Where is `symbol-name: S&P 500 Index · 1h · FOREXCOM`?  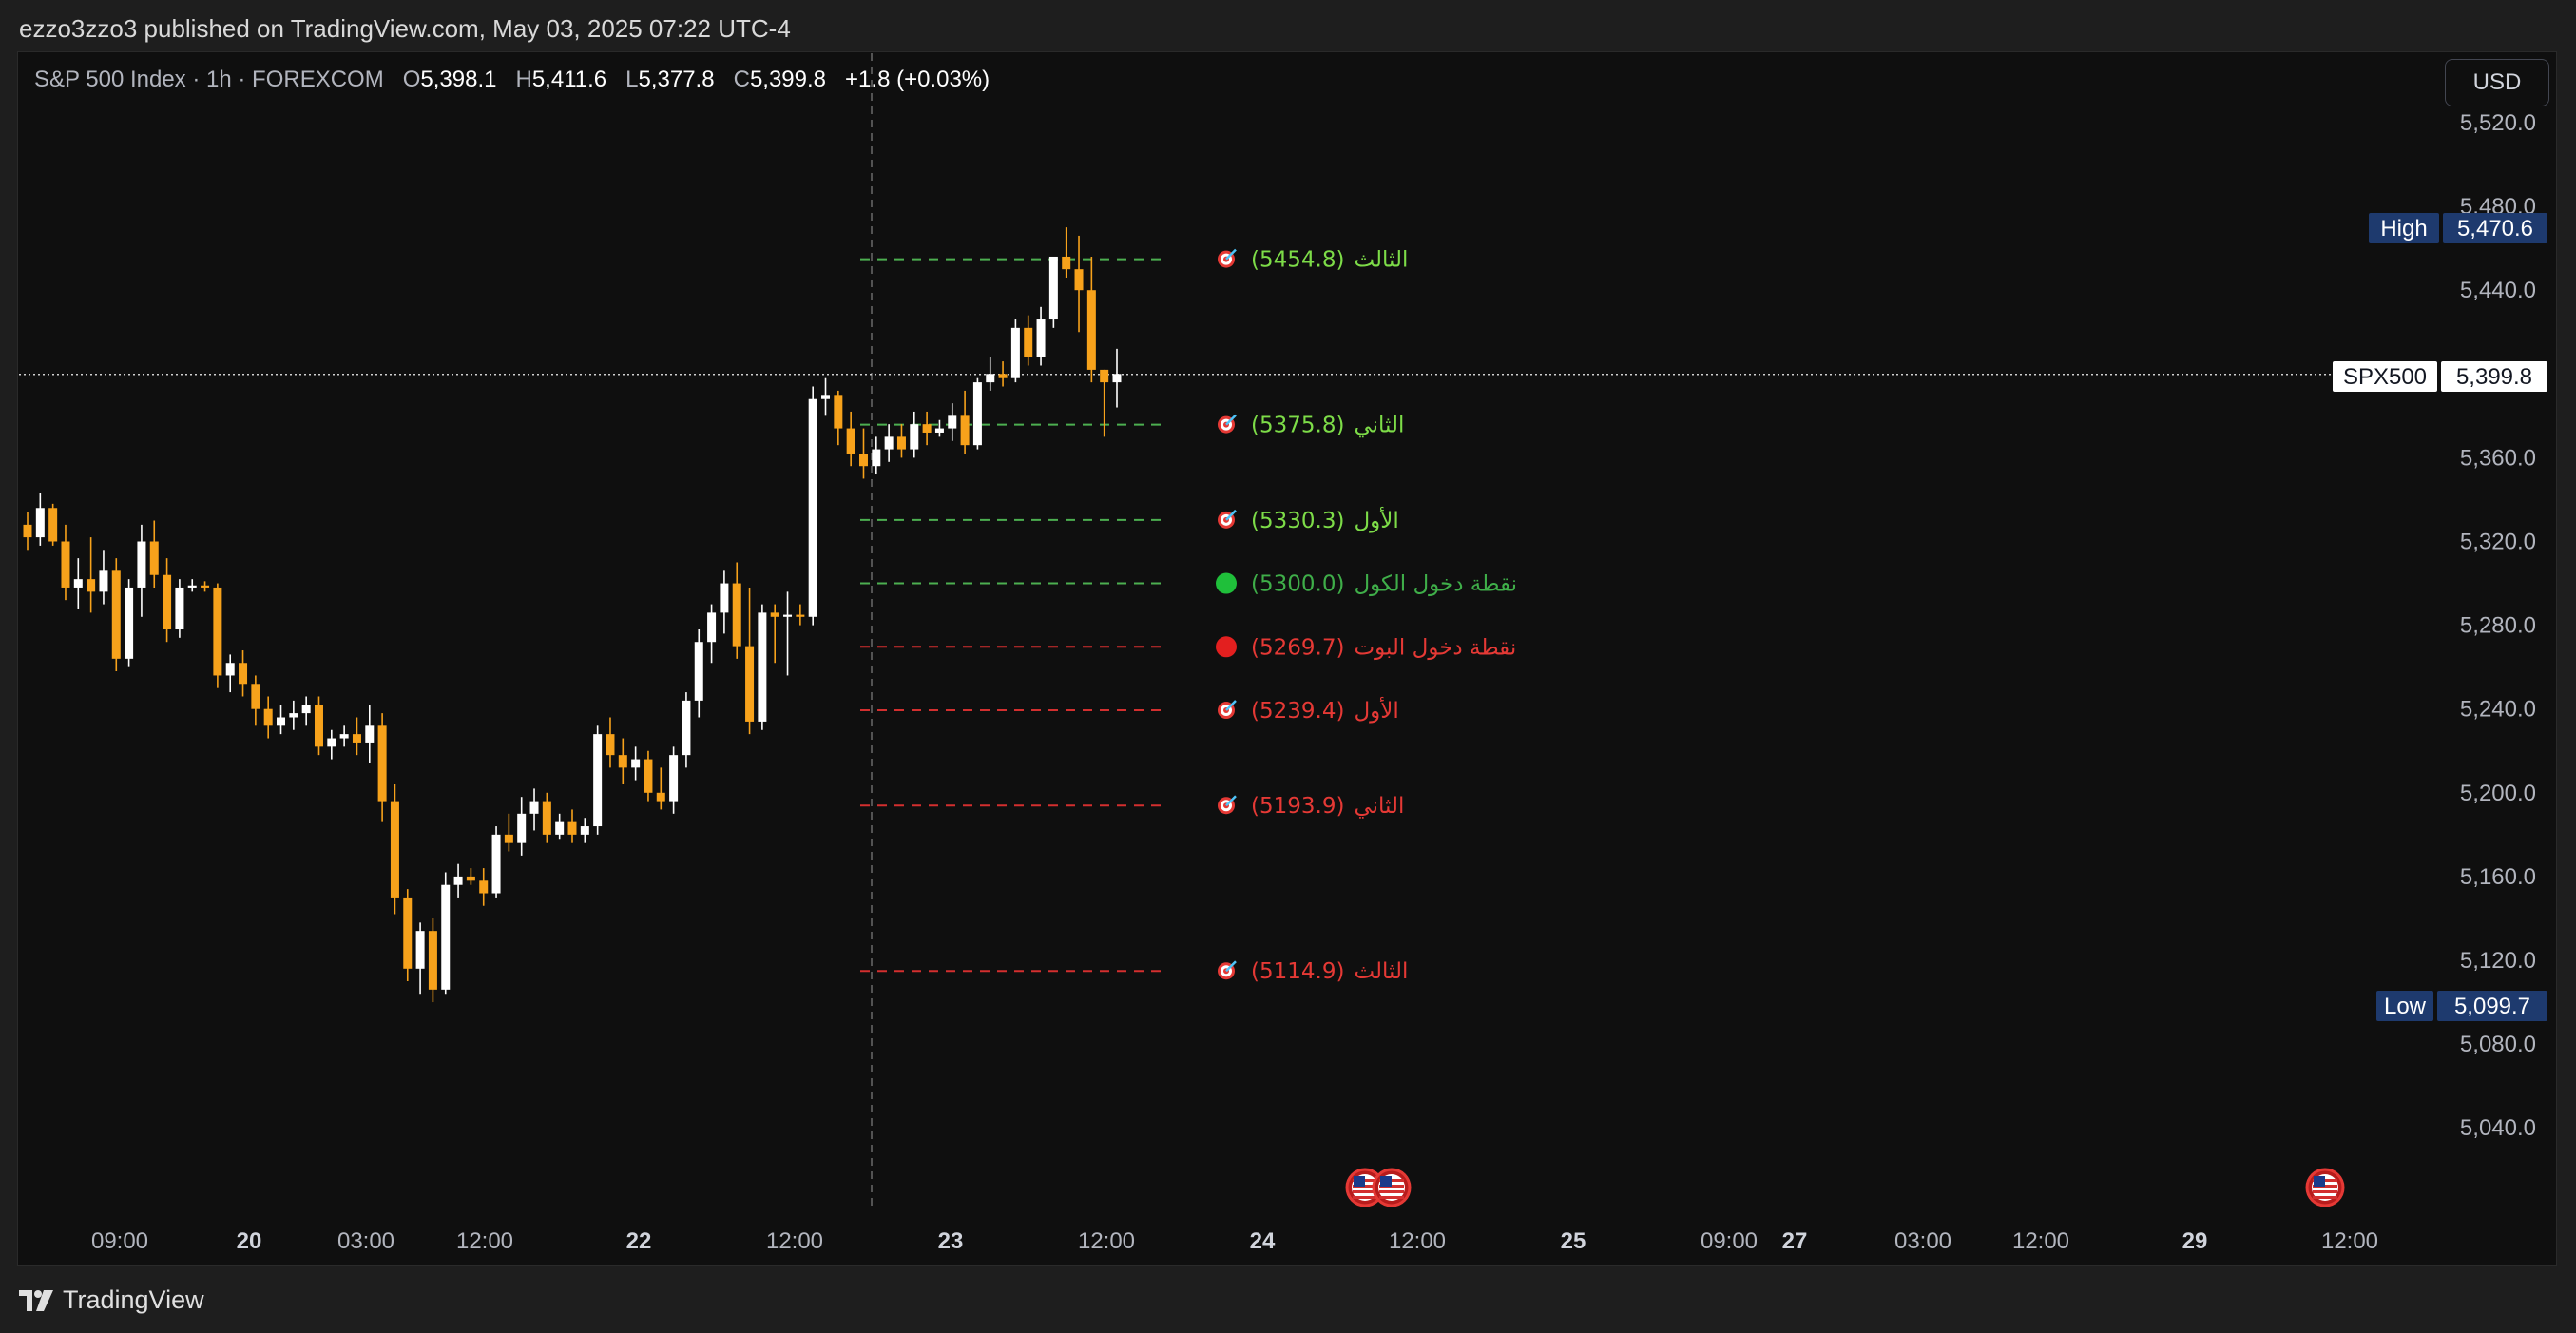 symbol-name: S&P 500 Index · 1h · FOREXCOM is located at coordinates (209, 79).